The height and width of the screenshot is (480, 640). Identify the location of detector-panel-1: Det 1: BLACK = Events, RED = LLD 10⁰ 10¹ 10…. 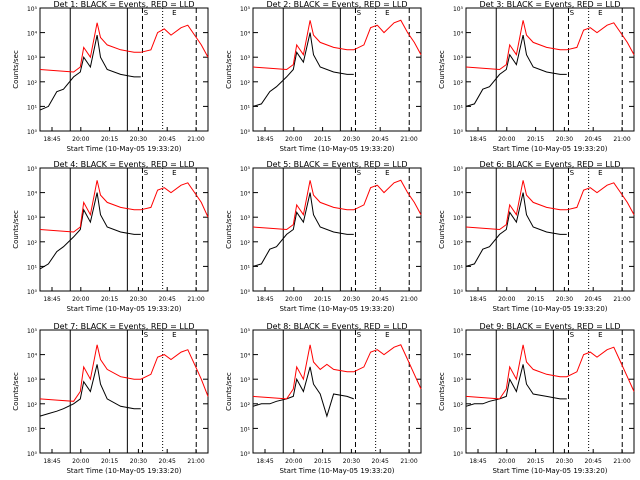
(110, 76).